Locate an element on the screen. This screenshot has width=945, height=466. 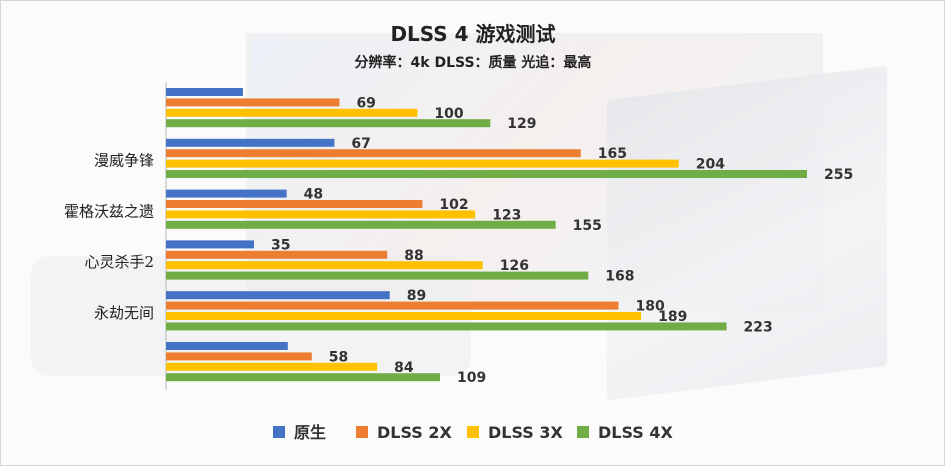
data-label: 168 is located at coordinates (619, 277).